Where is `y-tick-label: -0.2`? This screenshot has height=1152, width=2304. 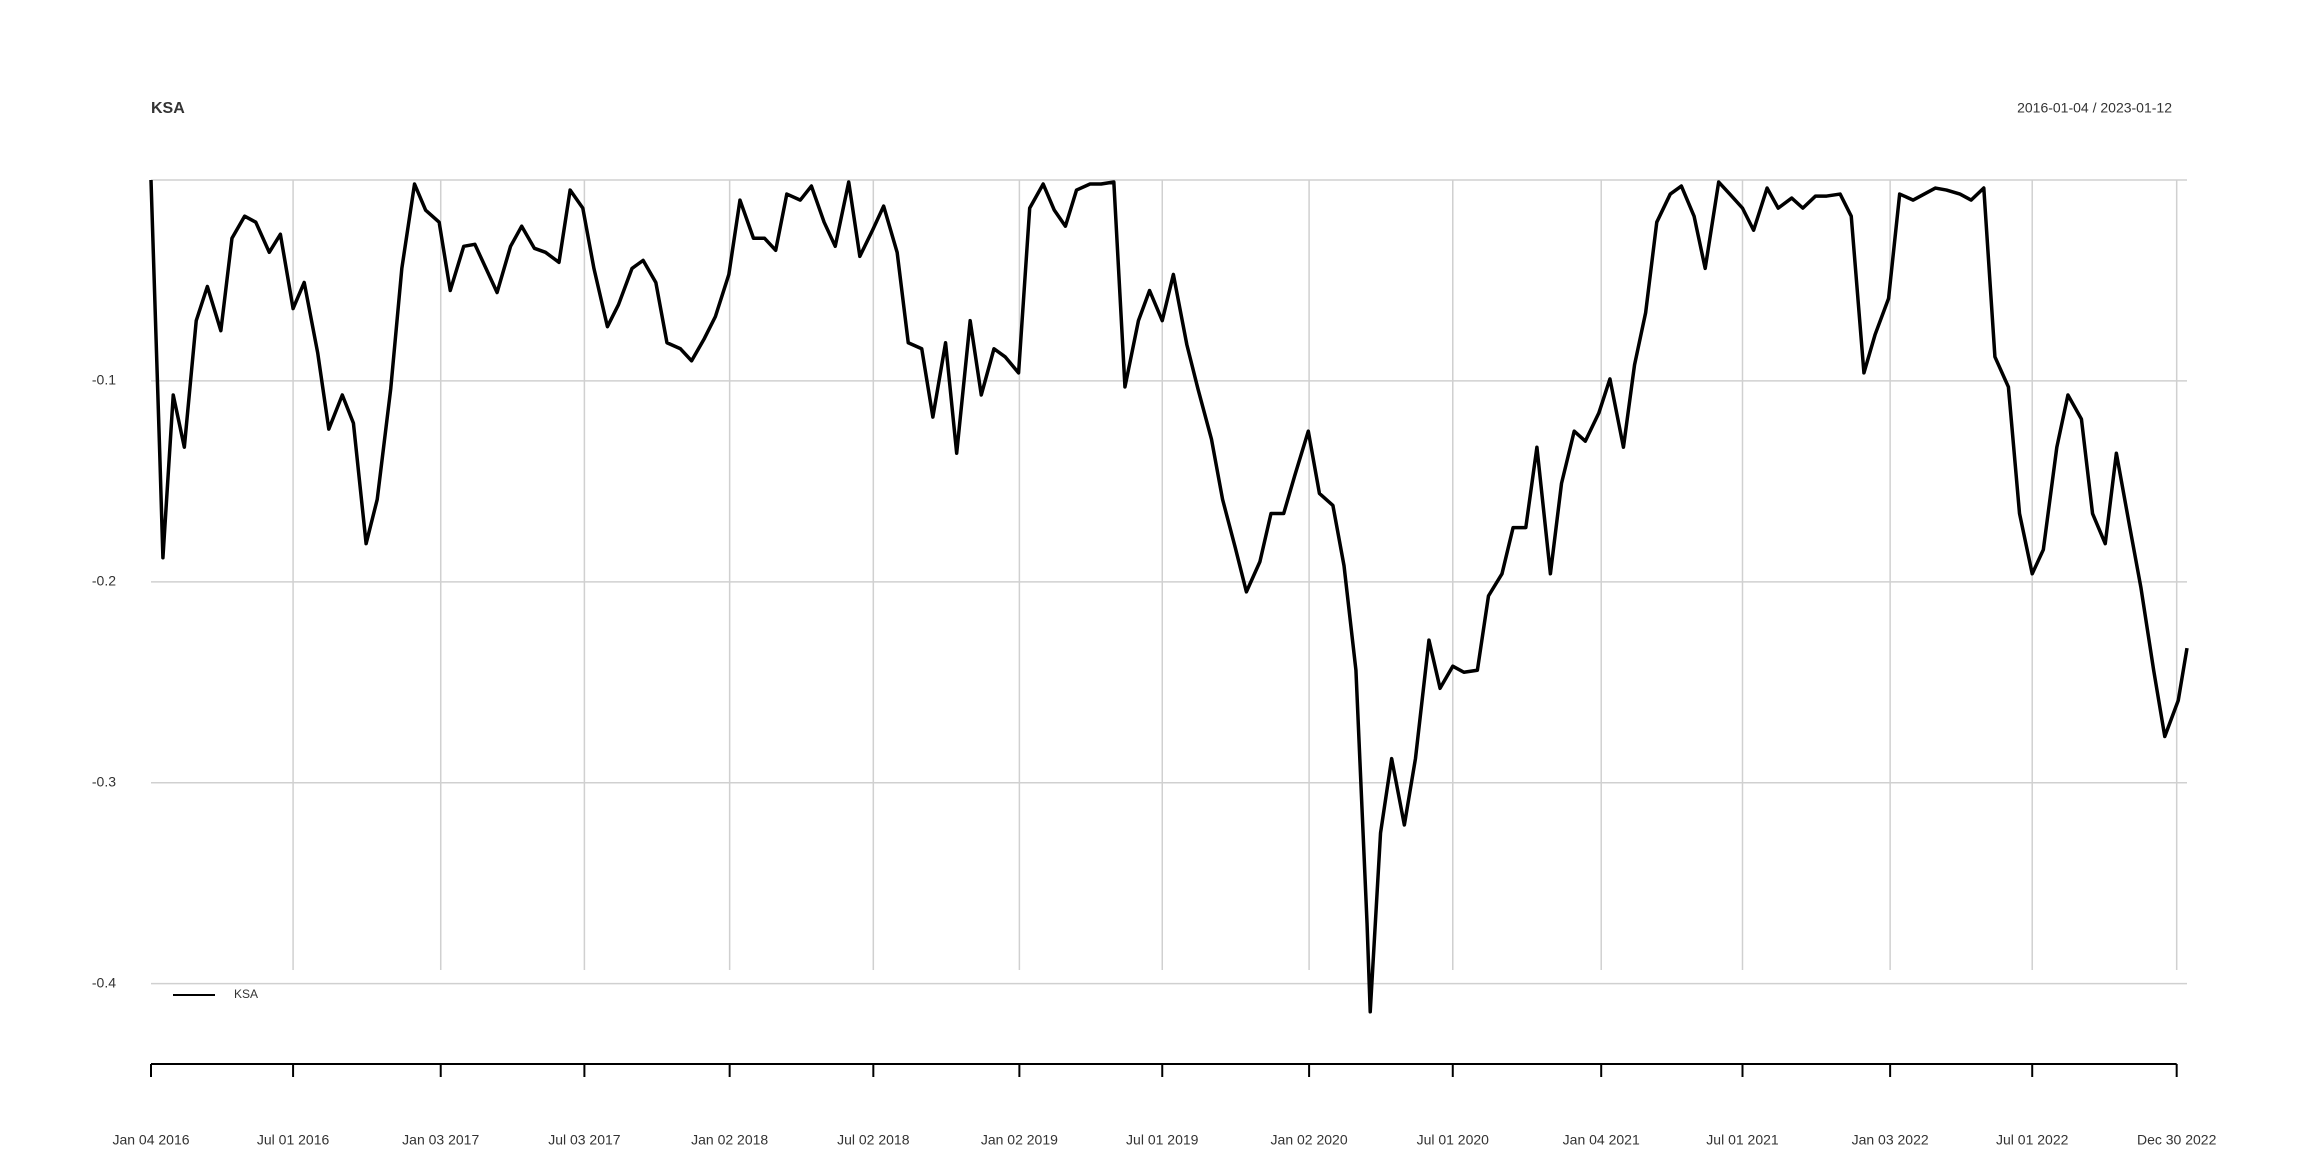 y-tick-label: -0.2 is located at coordinates (104, 581).